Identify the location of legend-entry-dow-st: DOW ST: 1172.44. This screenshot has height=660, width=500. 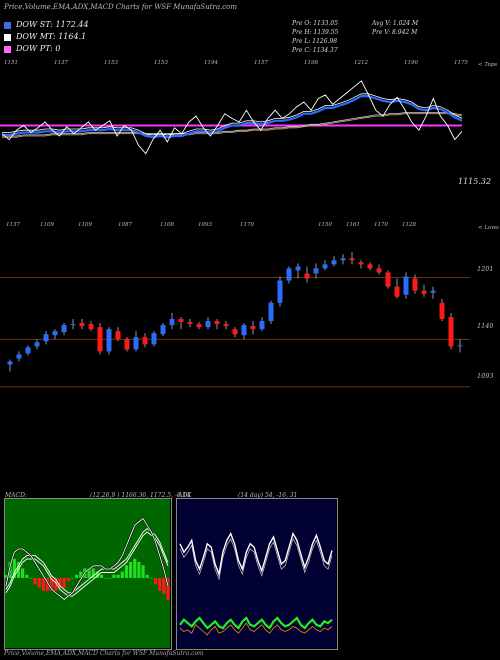
(104, 26).